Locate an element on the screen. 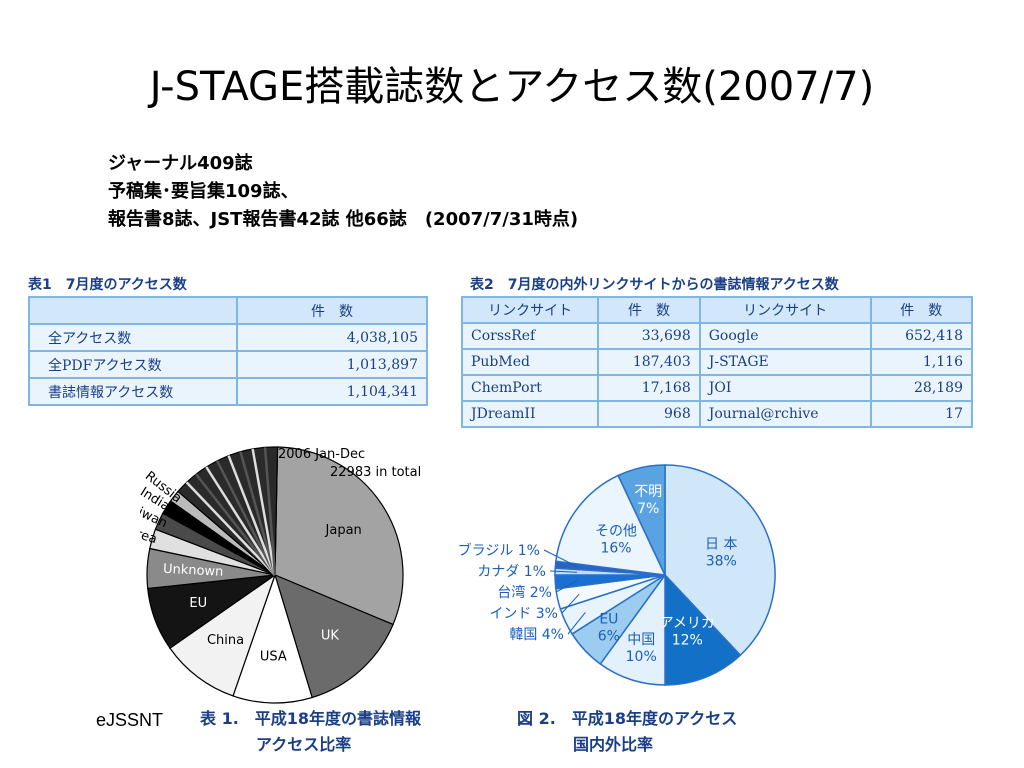  pie-slice-label: その他 16% is located at coordinates (616, 539).